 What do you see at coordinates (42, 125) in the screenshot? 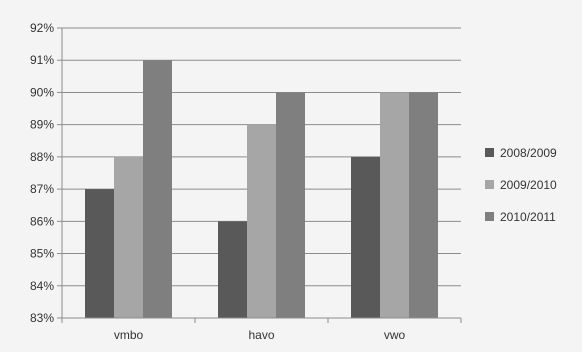
I see `y-tick-label: 89%` at bounding box center [42, 125].